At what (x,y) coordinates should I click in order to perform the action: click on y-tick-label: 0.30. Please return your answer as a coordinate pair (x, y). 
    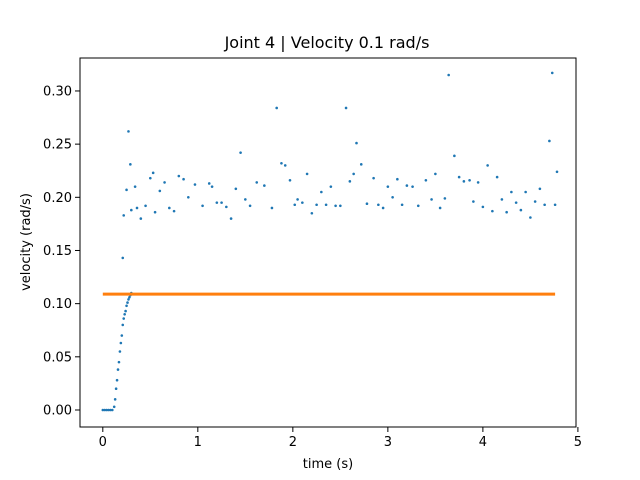
    Looking at the image, I should click on (57, 91).